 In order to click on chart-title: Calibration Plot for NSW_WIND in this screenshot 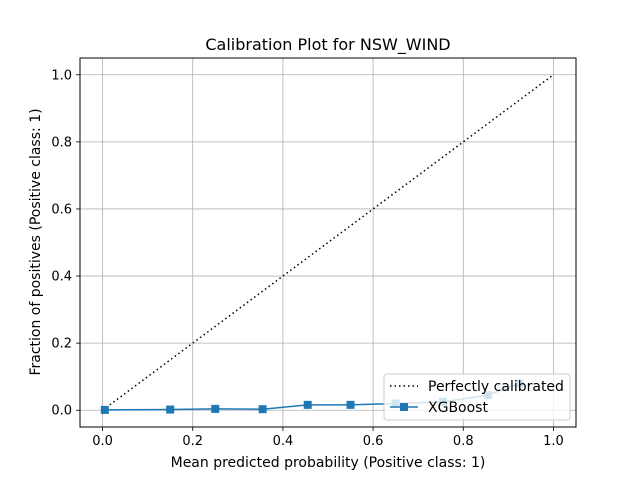, I will do `click(327, 45)`.